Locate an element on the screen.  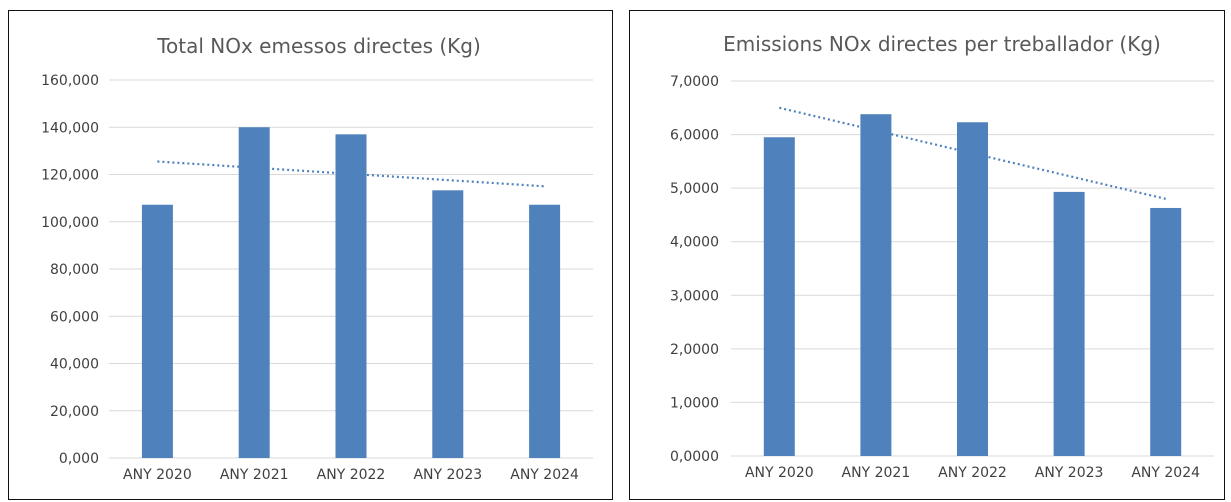
y-tick-label: 20,000 is located at coordinates (74, 412).